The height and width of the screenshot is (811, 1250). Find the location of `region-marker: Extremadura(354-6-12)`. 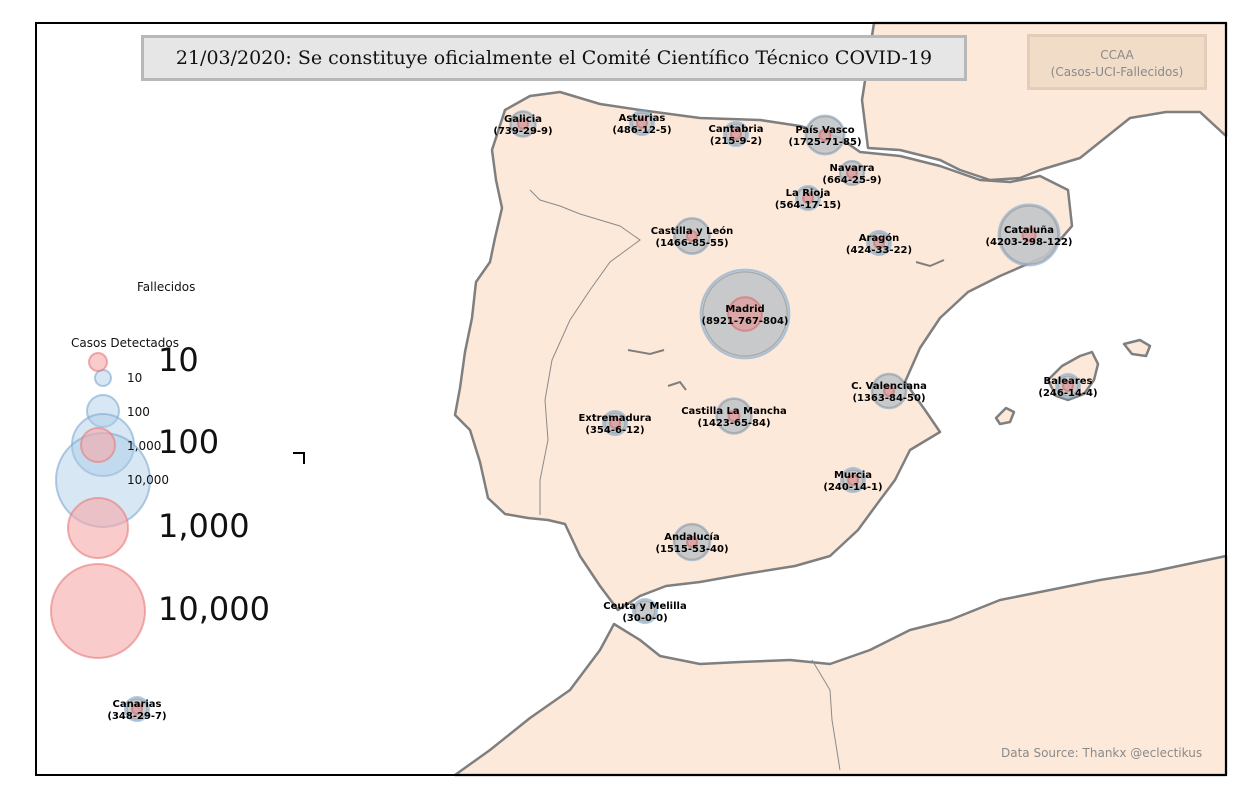

region-marker: Extremadura(354-6-12) is located at coordinates (615, 423).